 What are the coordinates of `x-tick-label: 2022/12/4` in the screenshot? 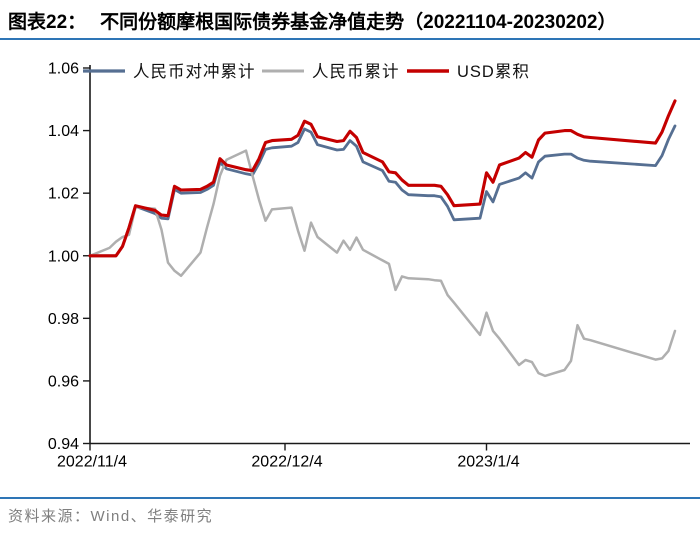 It's located at (286, 462).